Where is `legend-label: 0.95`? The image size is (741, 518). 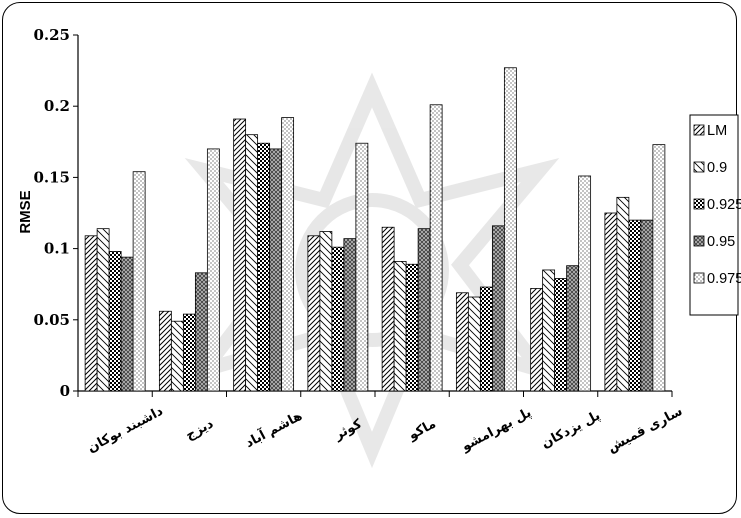 legend-label: 0.95 is located at coordinates (721, 242).